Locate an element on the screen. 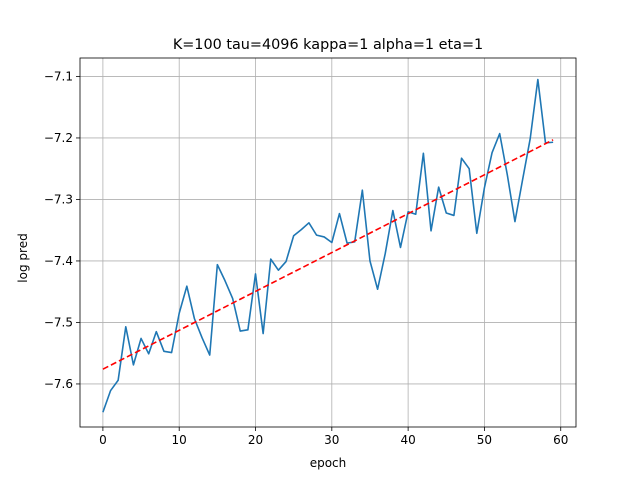  y-tick-label: −7.3 is located at coordinates (58, 199).